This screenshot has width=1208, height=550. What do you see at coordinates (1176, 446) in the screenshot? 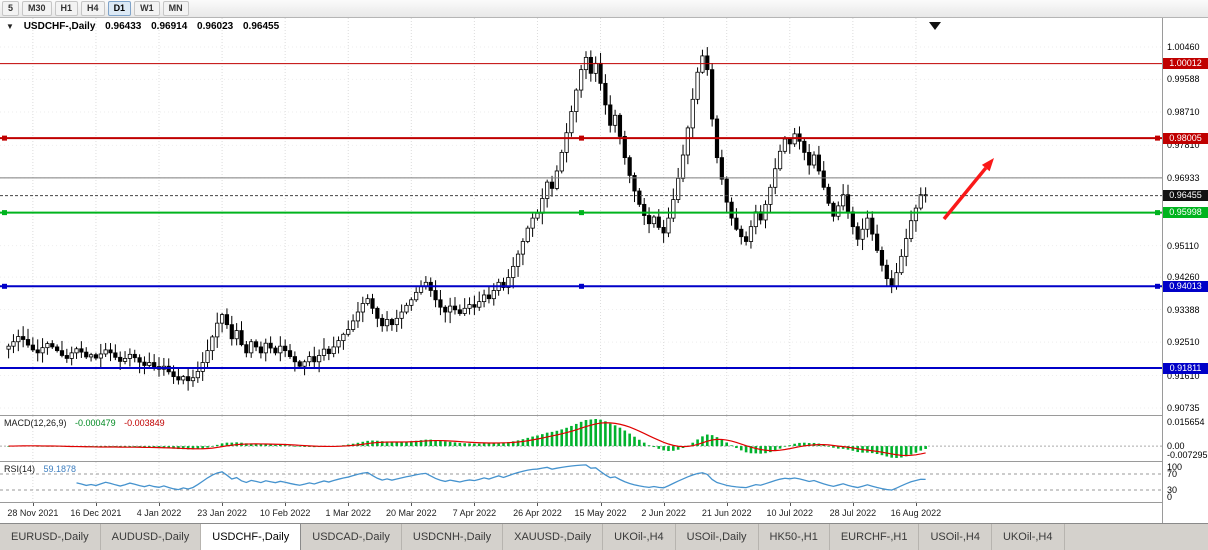
I see `price-tick: 0.00` at bounding box center [1176, 446].